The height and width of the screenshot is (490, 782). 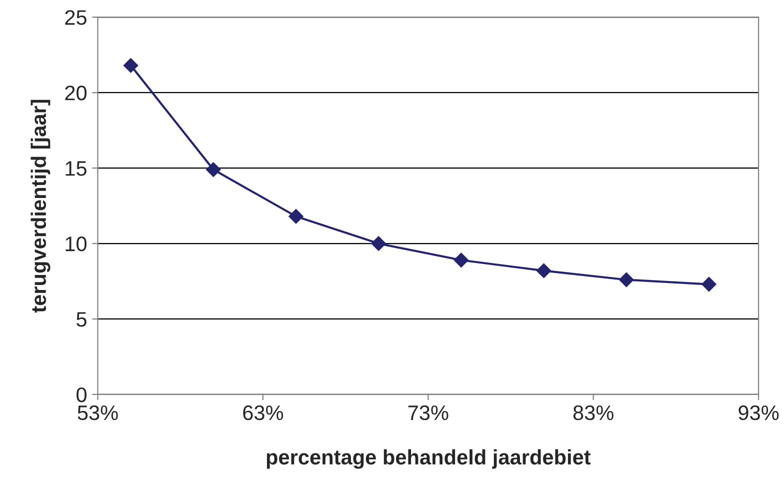 What do you see at coordinates (76, 244) in the screenshot?
I see `y-tick-label: 10` at bounding box center [76, 244].